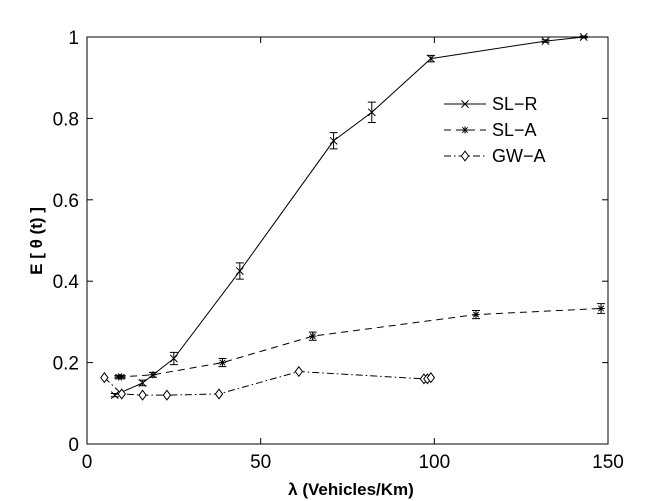  I want to click on y-tick-label: 0.2, so click(66, 364).